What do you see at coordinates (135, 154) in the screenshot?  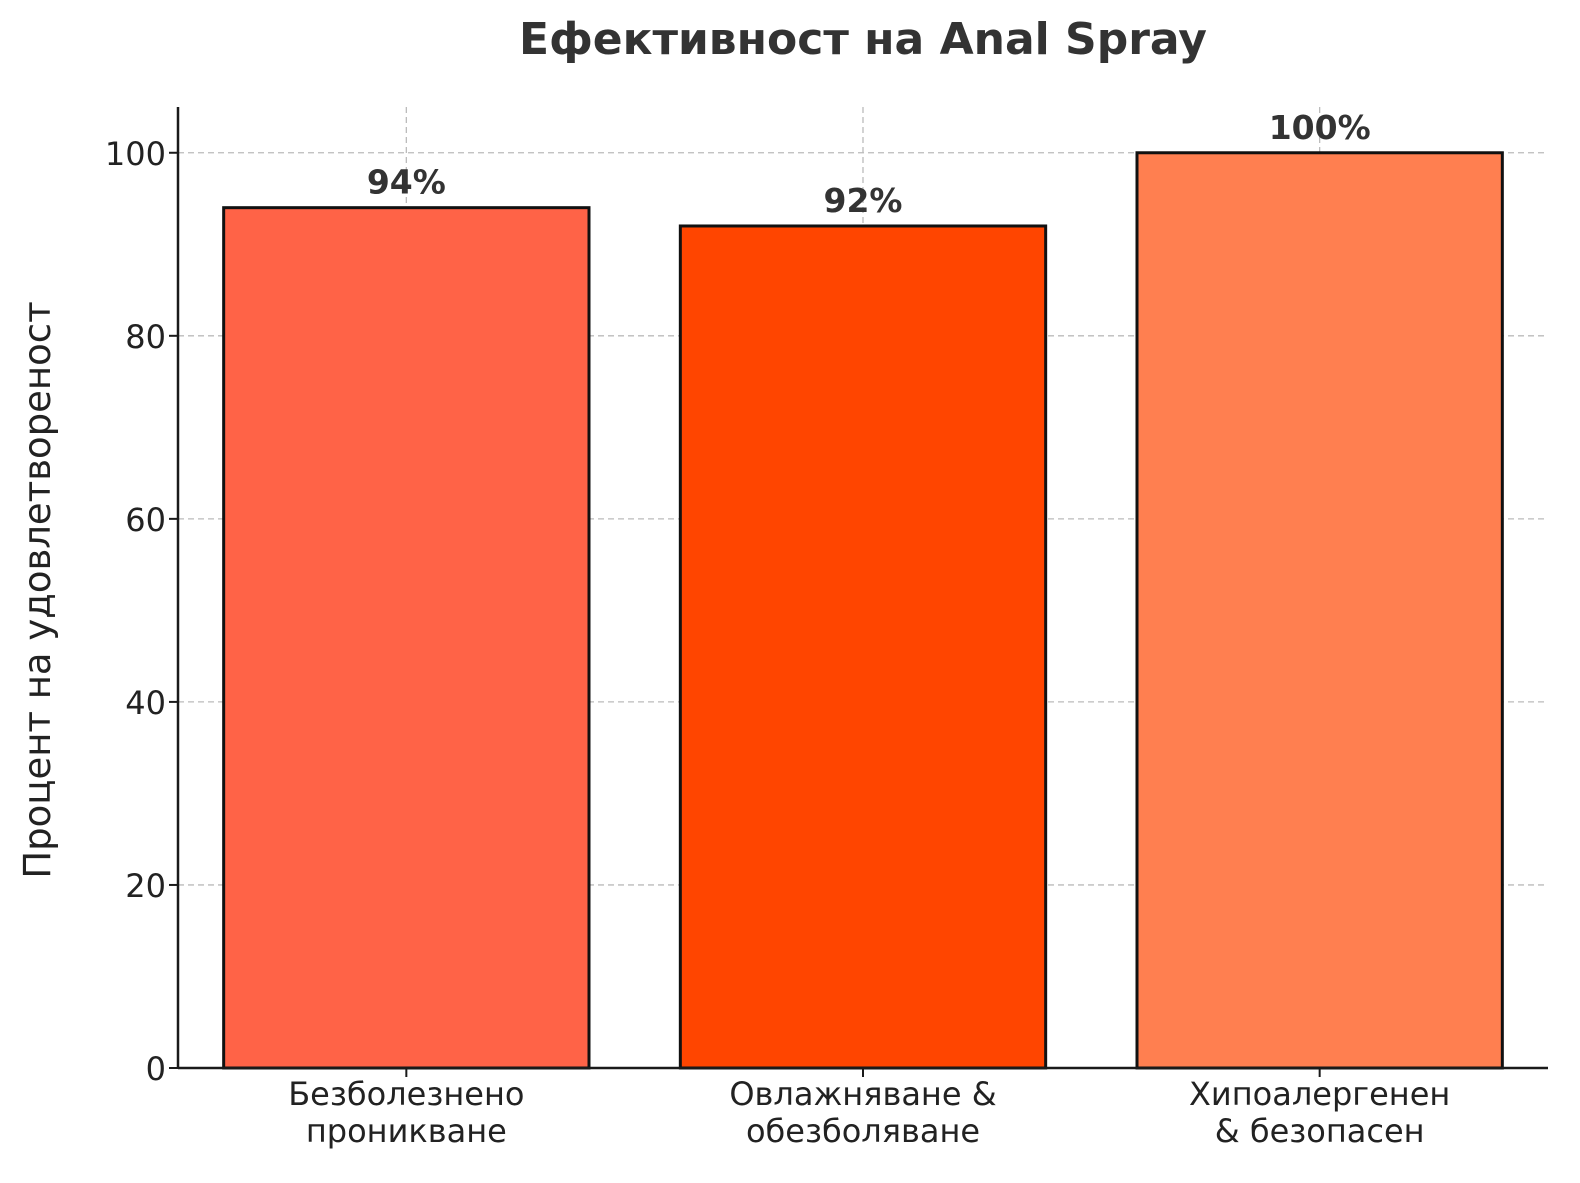 I see `y-tick-label: 100` at bounding box center [135, 154].